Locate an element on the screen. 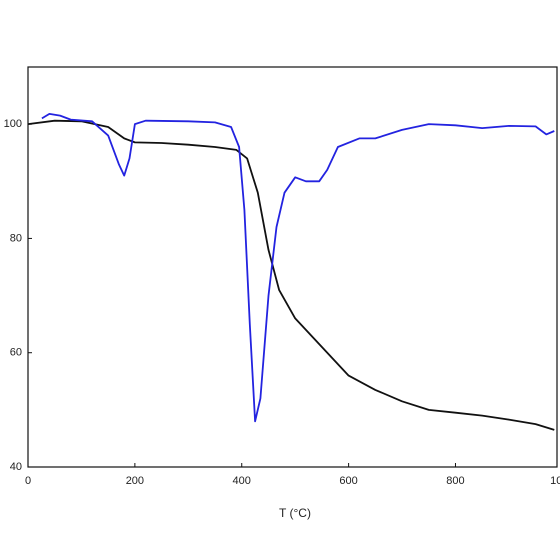 This screenshot has width=560, height=560. x-tick-label: 200 is located at coordinates (135, 481).